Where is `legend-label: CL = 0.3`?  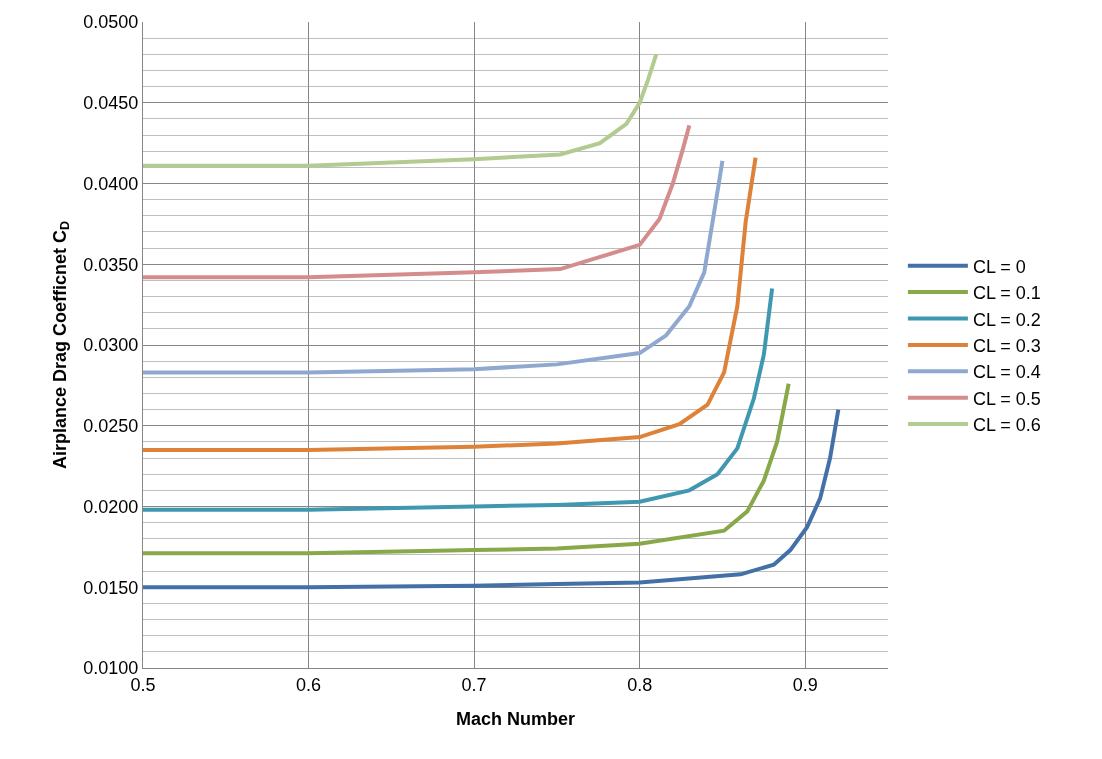 legend-label: CL = 0.3 is located at coordinates (1006, 345).